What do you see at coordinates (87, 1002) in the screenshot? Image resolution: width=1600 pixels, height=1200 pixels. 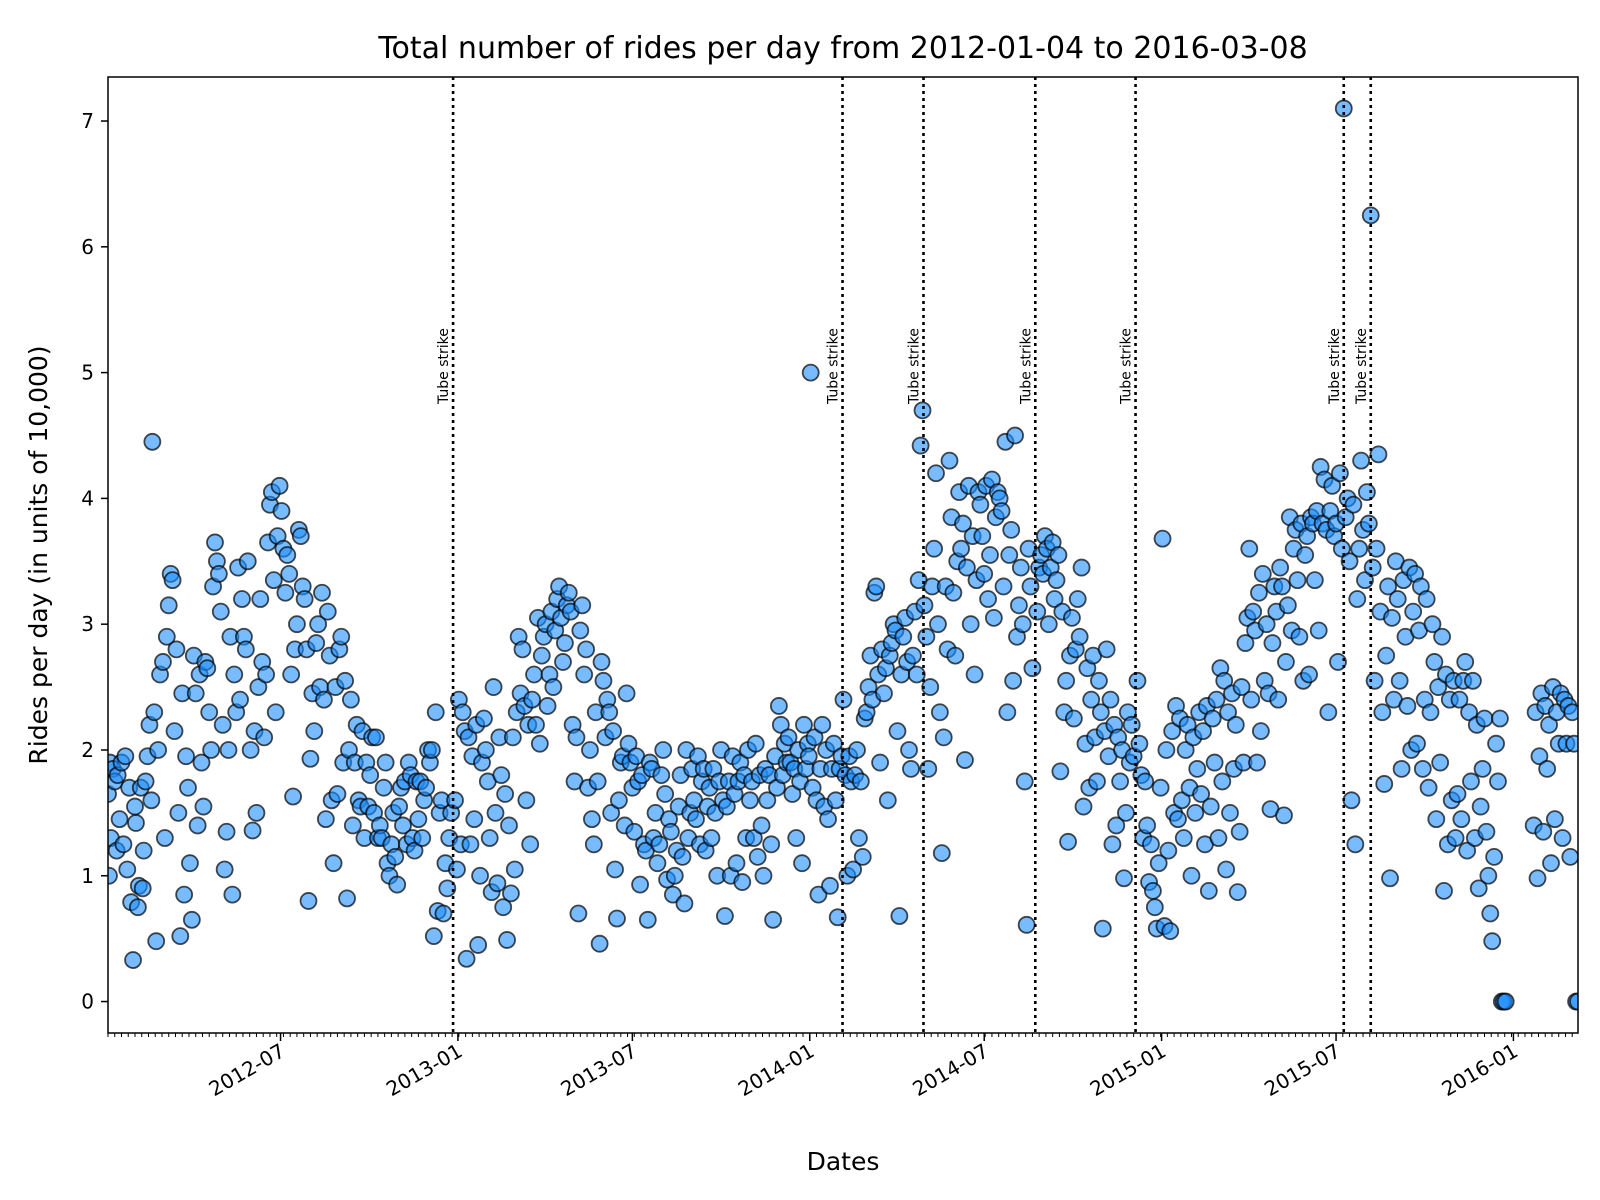 I see `y-tick-label: 0` at bounding box center [87, 1002].